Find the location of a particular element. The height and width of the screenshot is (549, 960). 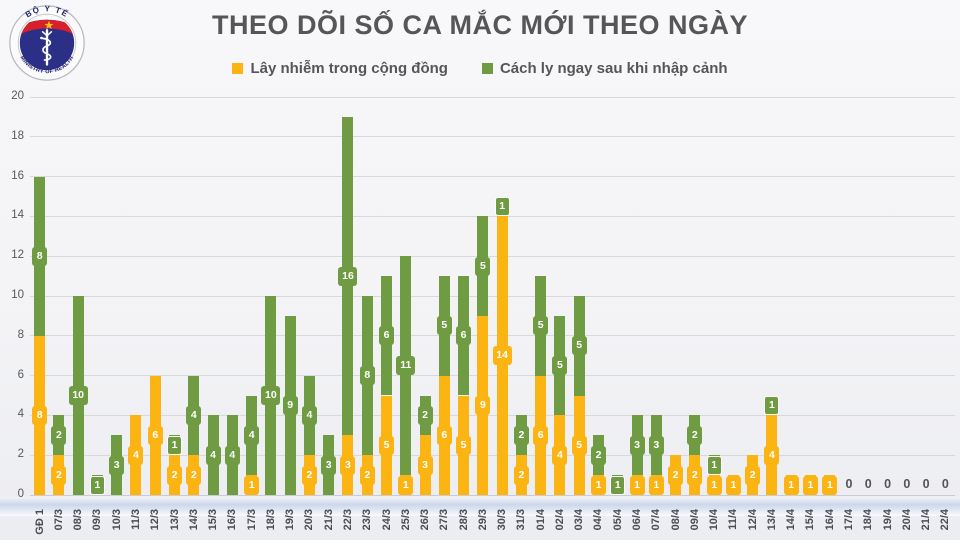

legend-item-quarantine: Cách ly ngay sau khi nhập cảnh is located at coordinates (604, 68).